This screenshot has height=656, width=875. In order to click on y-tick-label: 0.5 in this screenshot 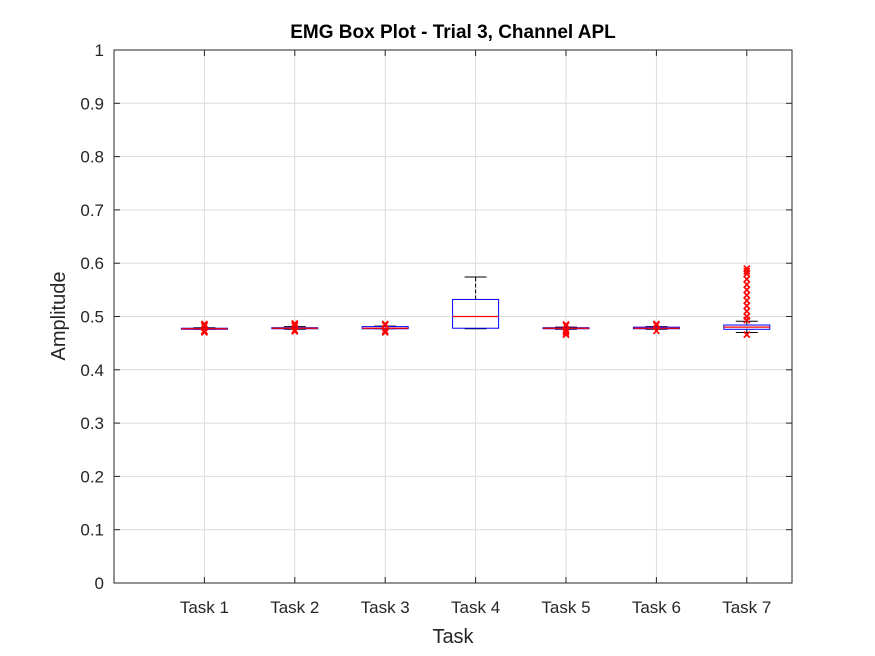, I will do `click(92, 317)`.